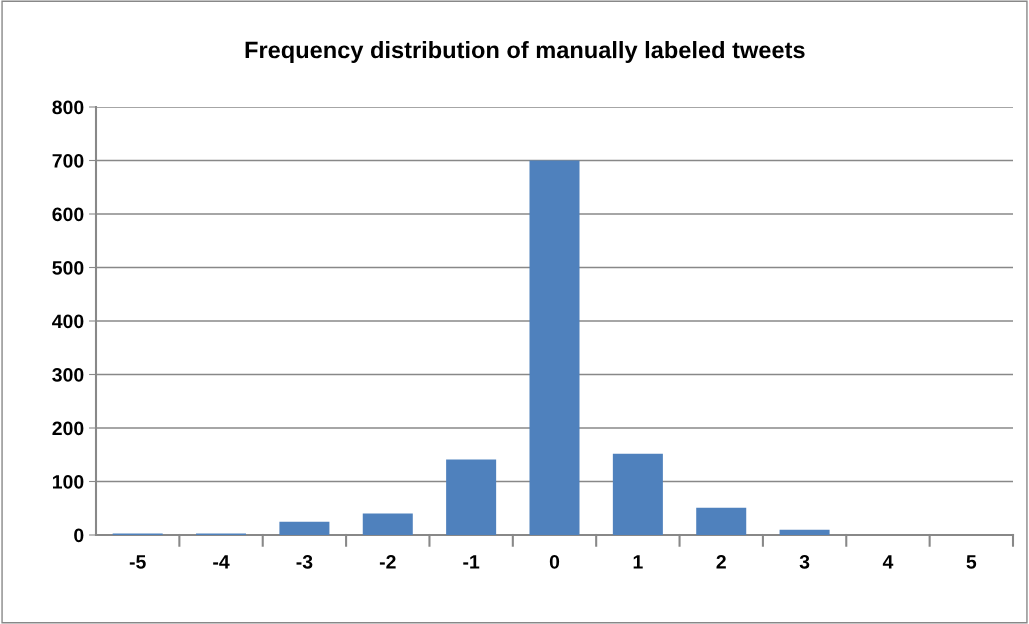  Describe the element at coordinates (68, 374) in the screenshot. I see `y-tick-label: 300` at that location.